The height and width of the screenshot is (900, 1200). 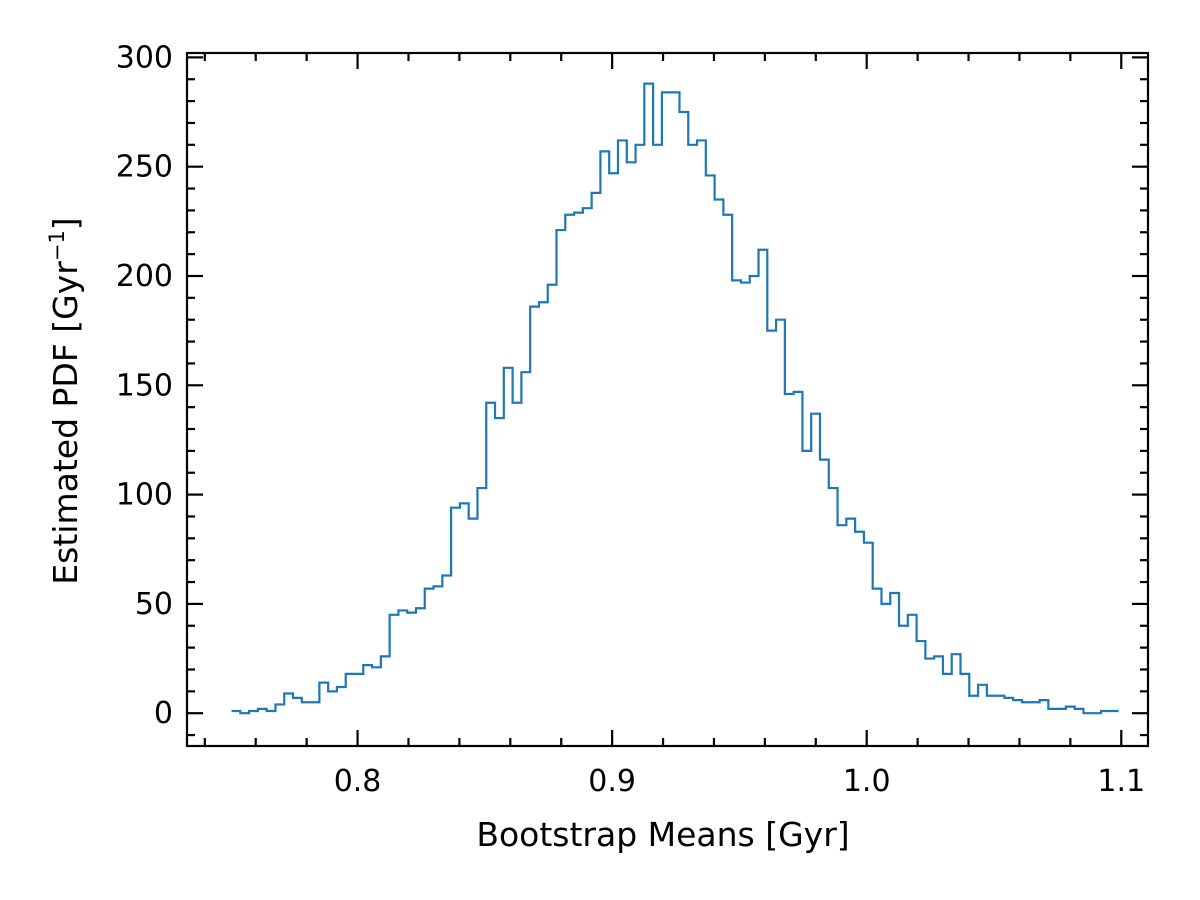 What do you see at coordinates (358, 781) in the screenshot?
I see `x-tick-label: 0.8` at bounding box center [358, 781].